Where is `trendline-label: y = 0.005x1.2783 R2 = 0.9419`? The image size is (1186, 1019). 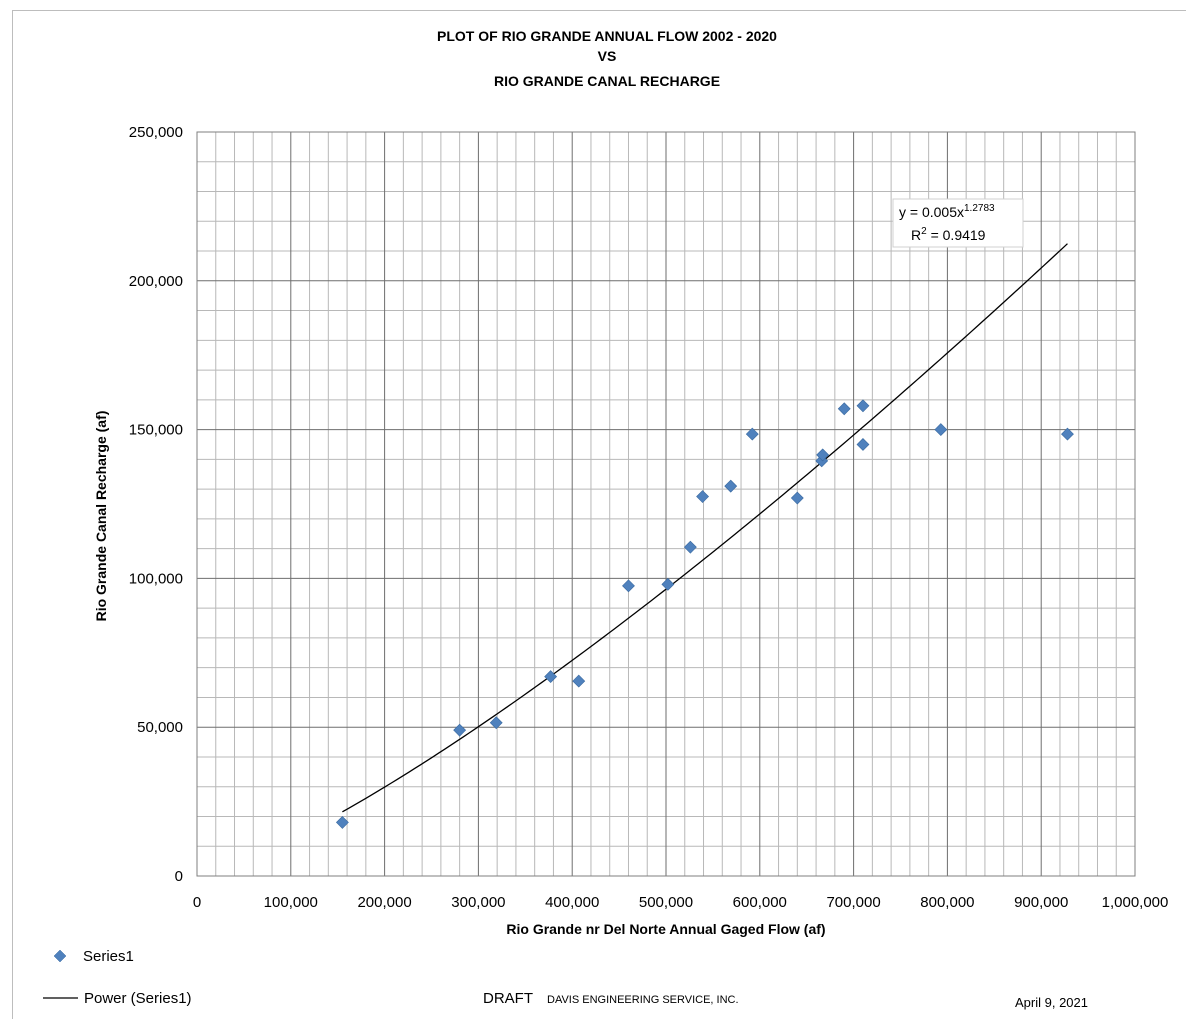 trendline-label: y = 0.005x1.2783 R2 = 0.9419 is located at coordinates (958, 223).